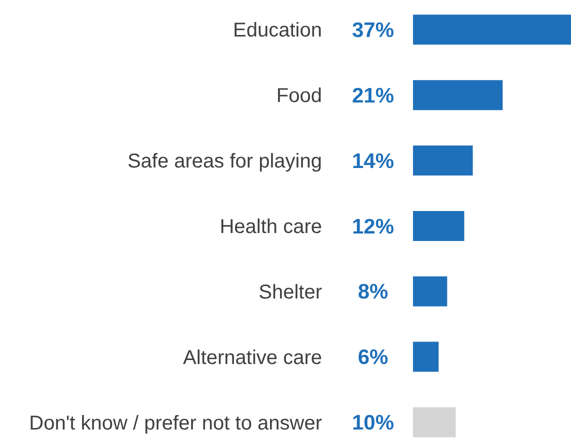  What do you see at coordinates (373, 358) in the screenshot?
I see `data-label: 6%` at bounding box center [373, 358].